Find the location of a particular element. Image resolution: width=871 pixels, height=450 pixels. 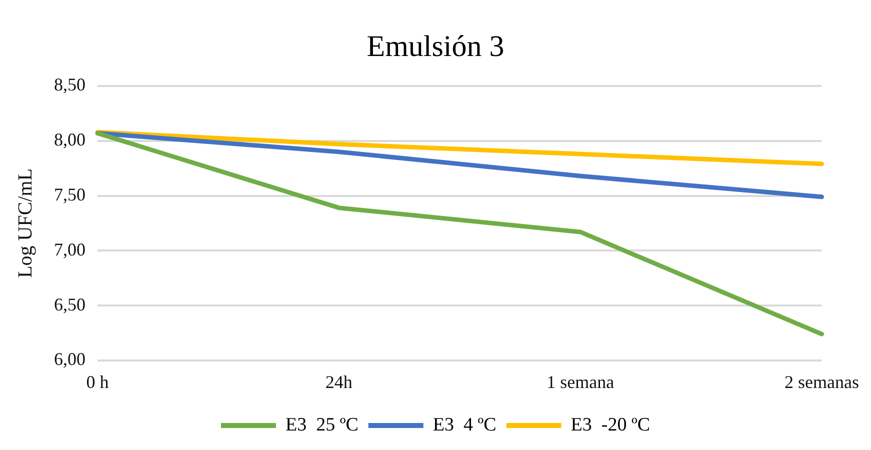

y-tick-label: 8,50 is located at coordinates (70, 84).